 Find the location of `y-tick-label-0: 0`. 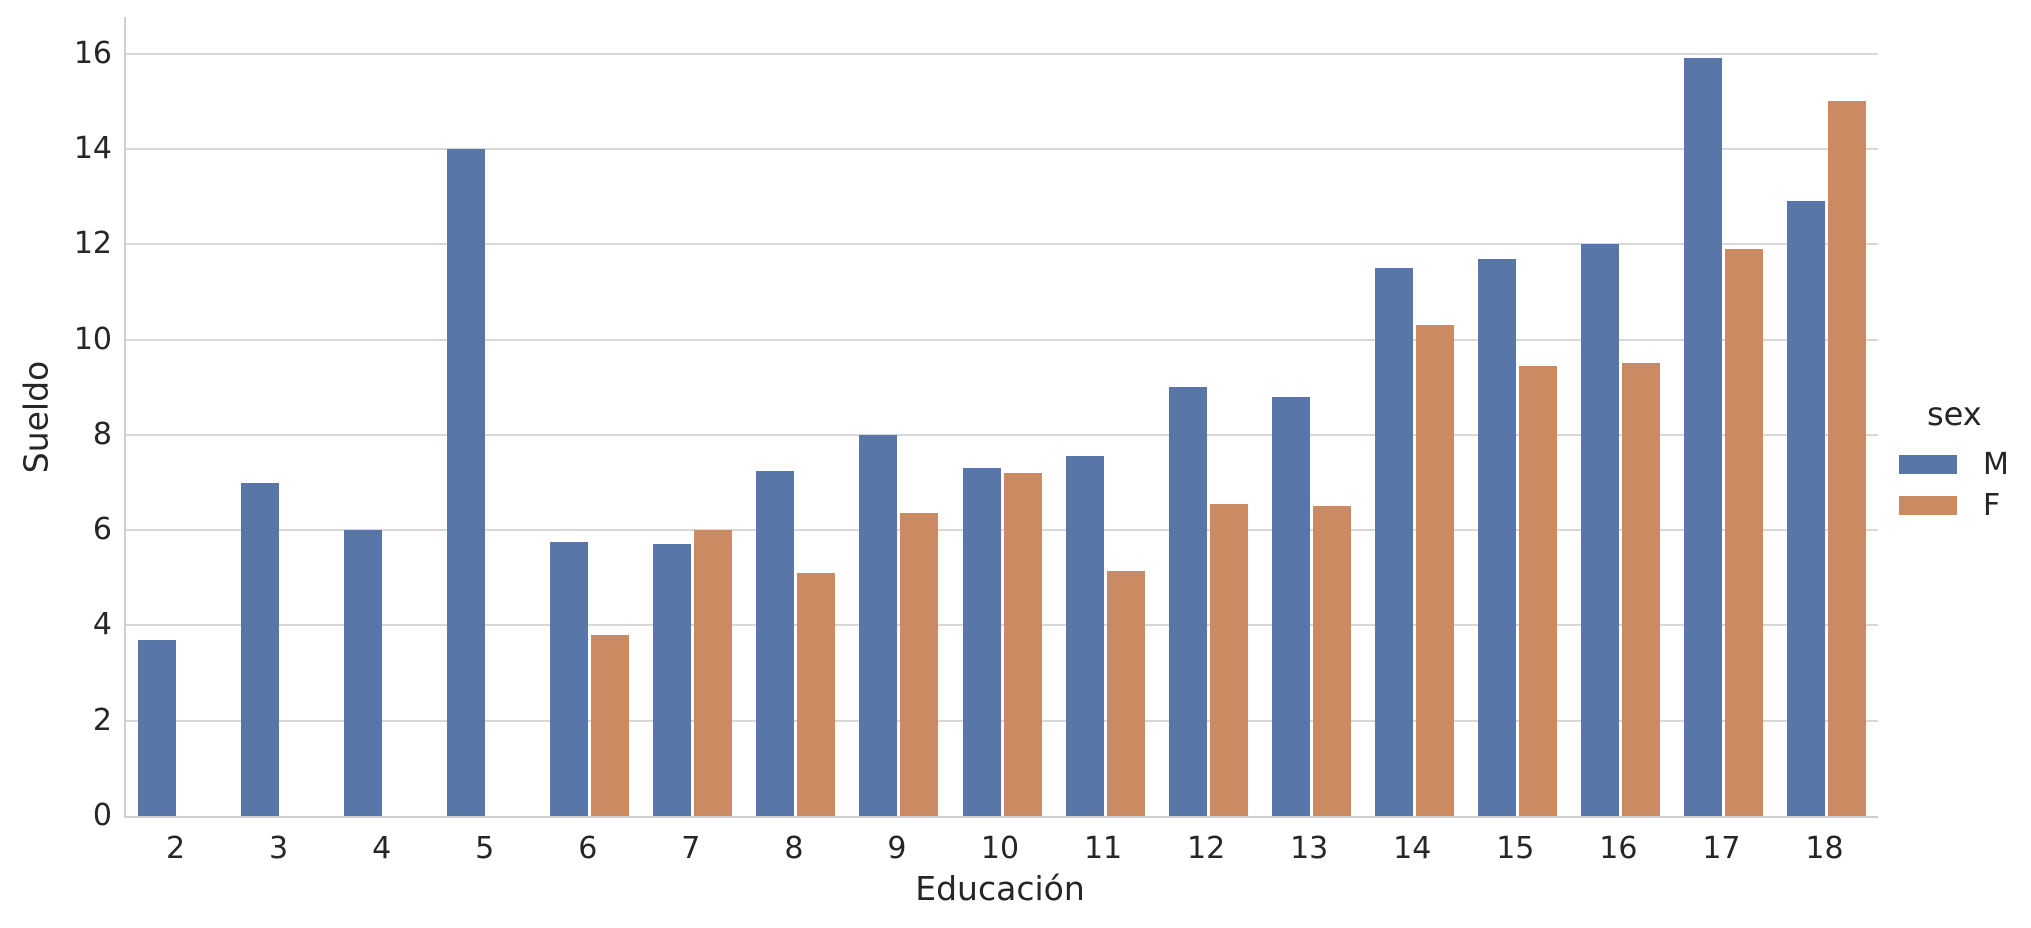

y-tick-label-0: 0 is located at coordinates (102, 815).